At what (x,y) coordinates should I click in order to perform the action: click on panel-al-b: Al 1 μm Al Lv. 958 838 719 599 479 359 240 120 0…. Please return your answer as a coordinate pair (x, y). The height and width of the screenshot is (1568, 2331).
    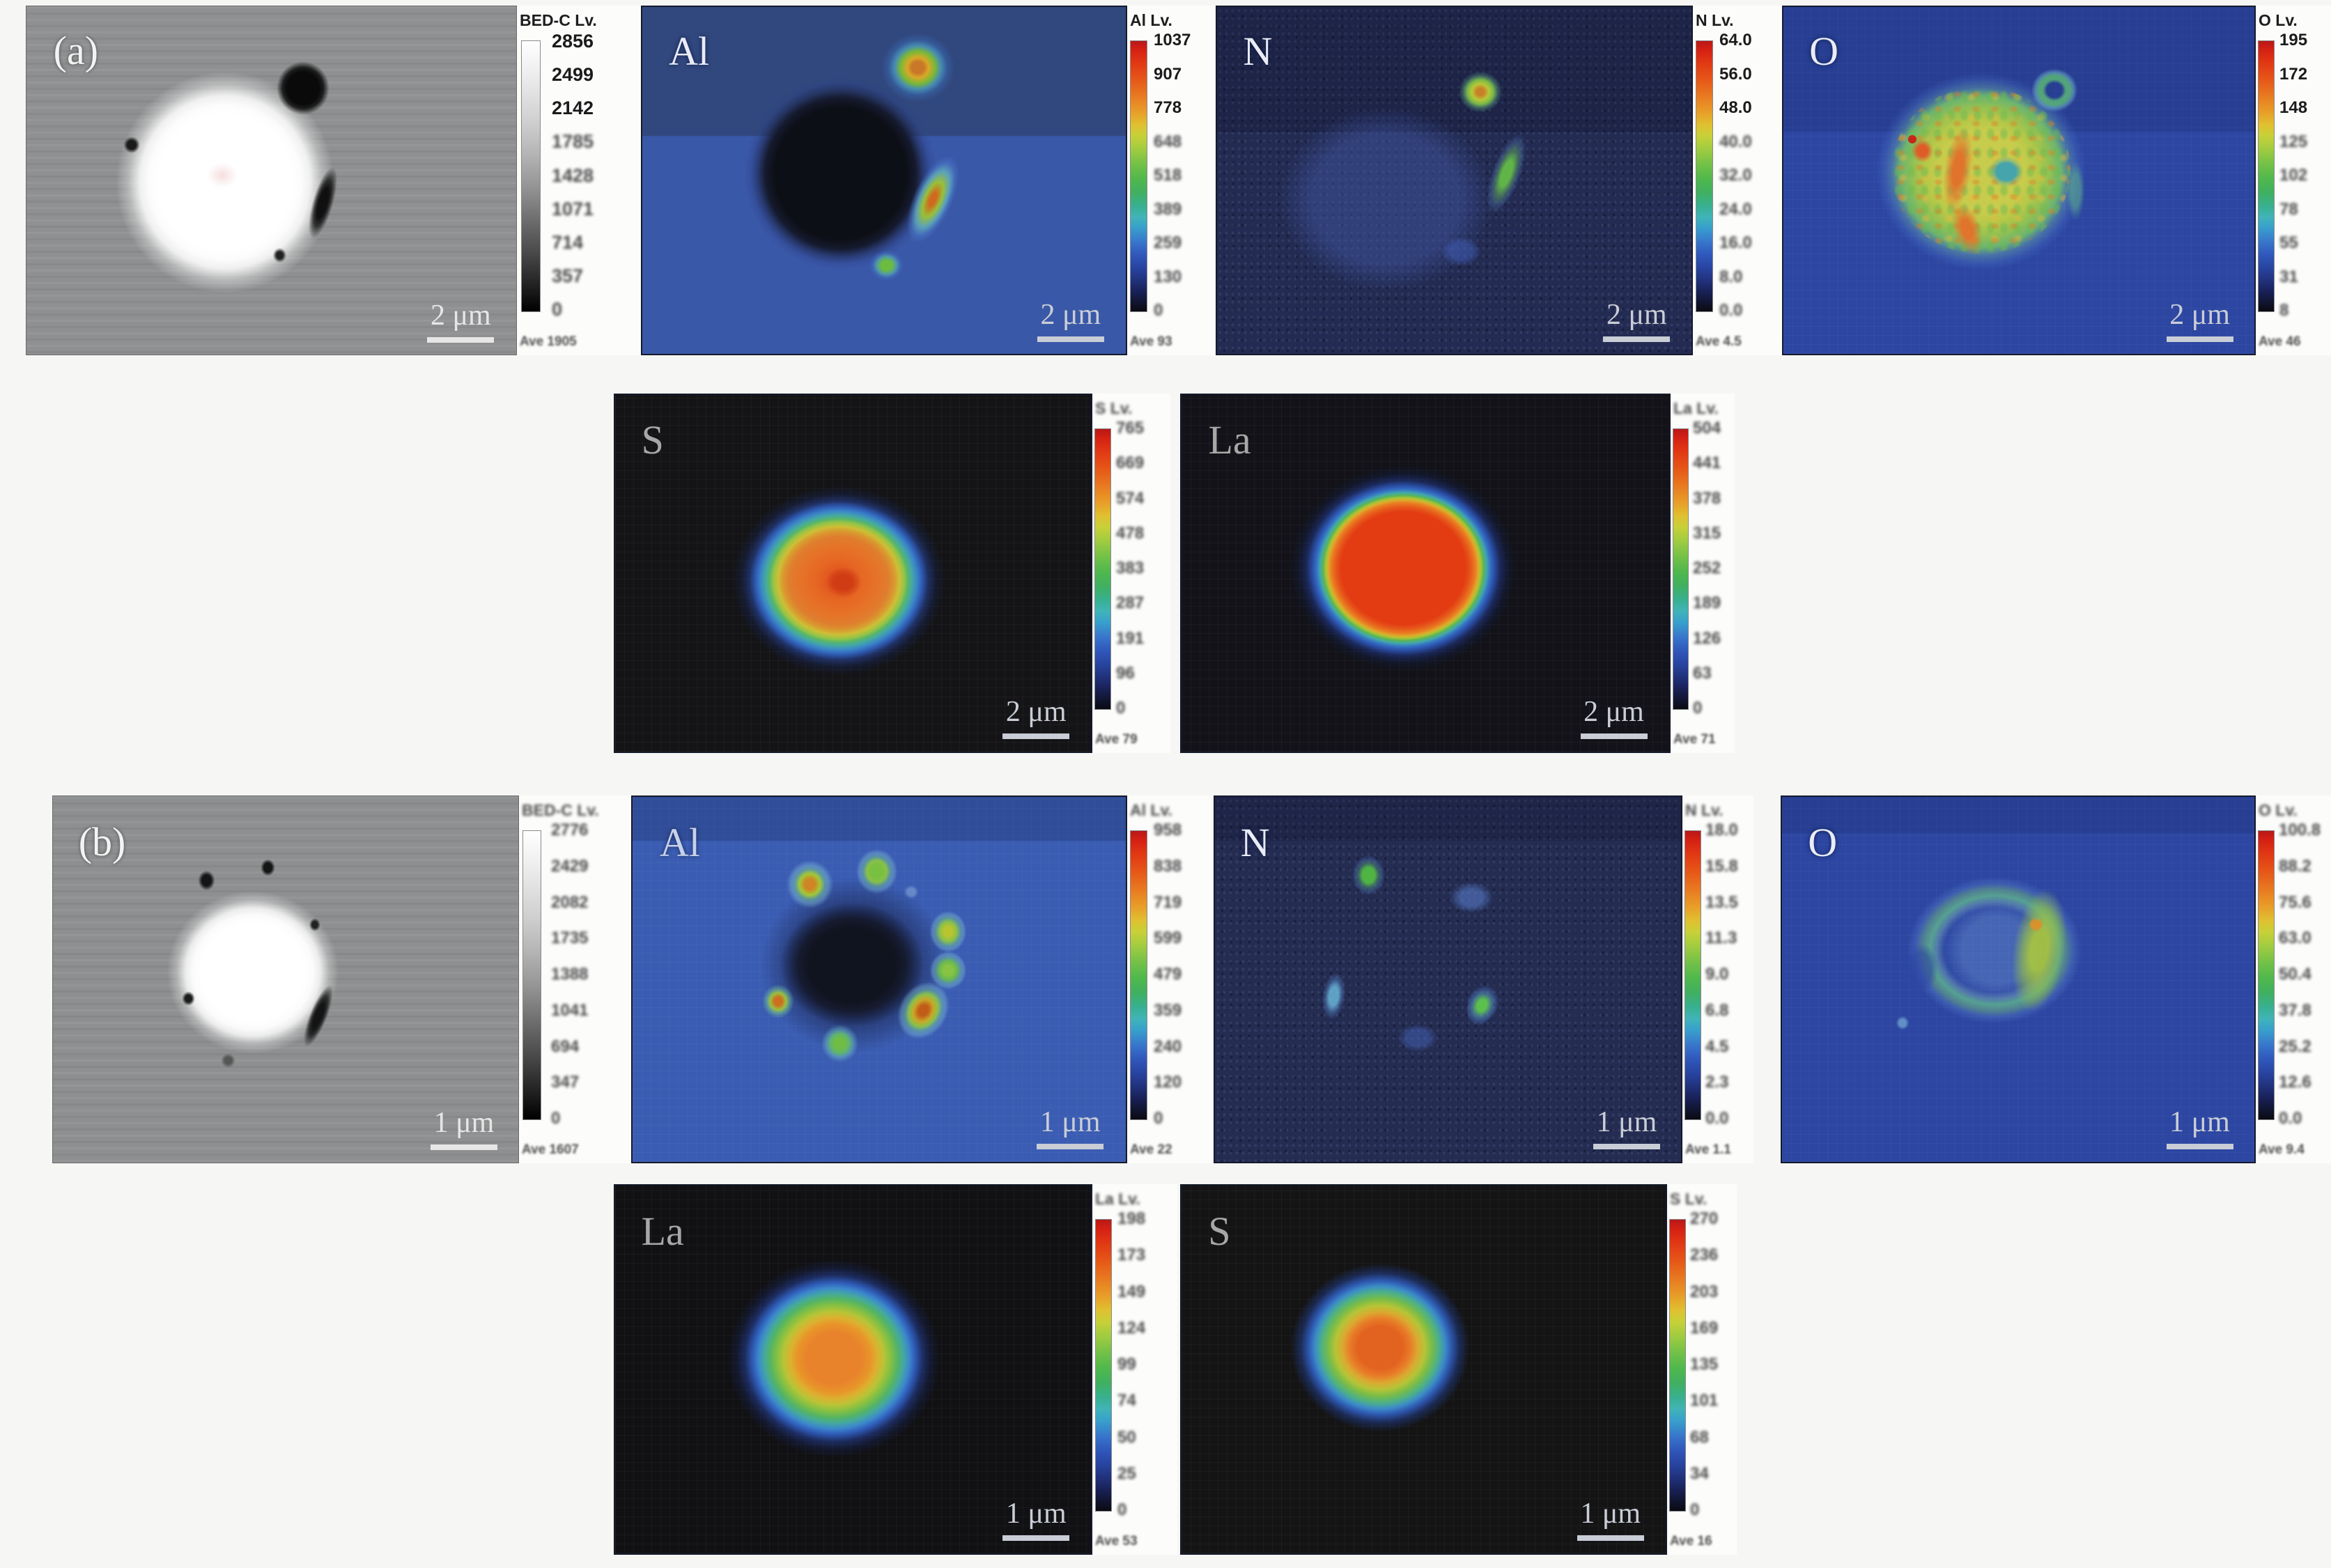
    Looking at the image, I should click on (922, 979).